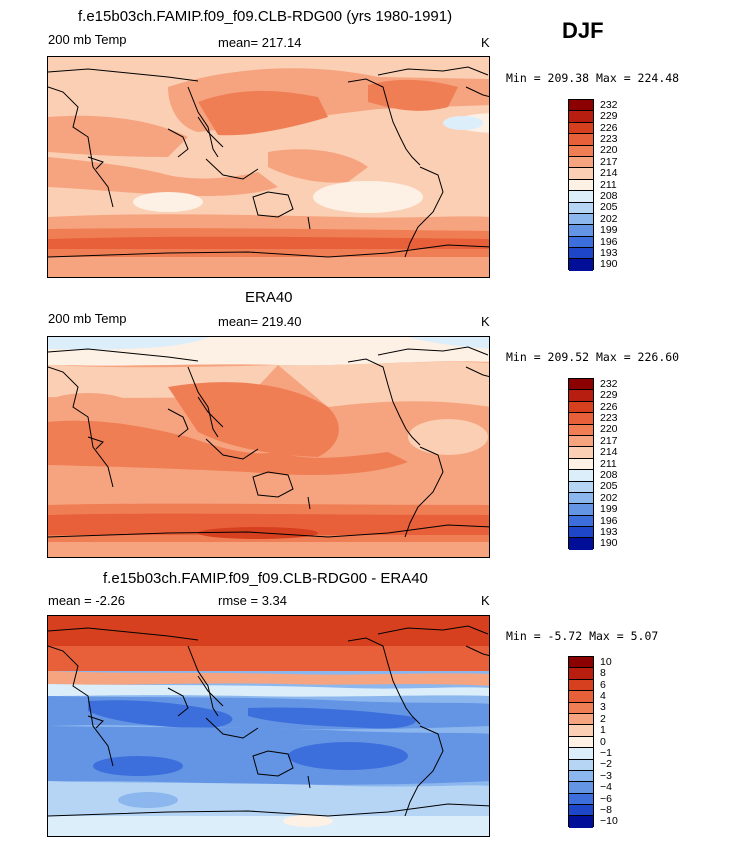 The image size is (733, 842). What do you see at coordinates (583, 30) in the screenshot?
I see `season-label: DJF` at bounding box center [583, 30].